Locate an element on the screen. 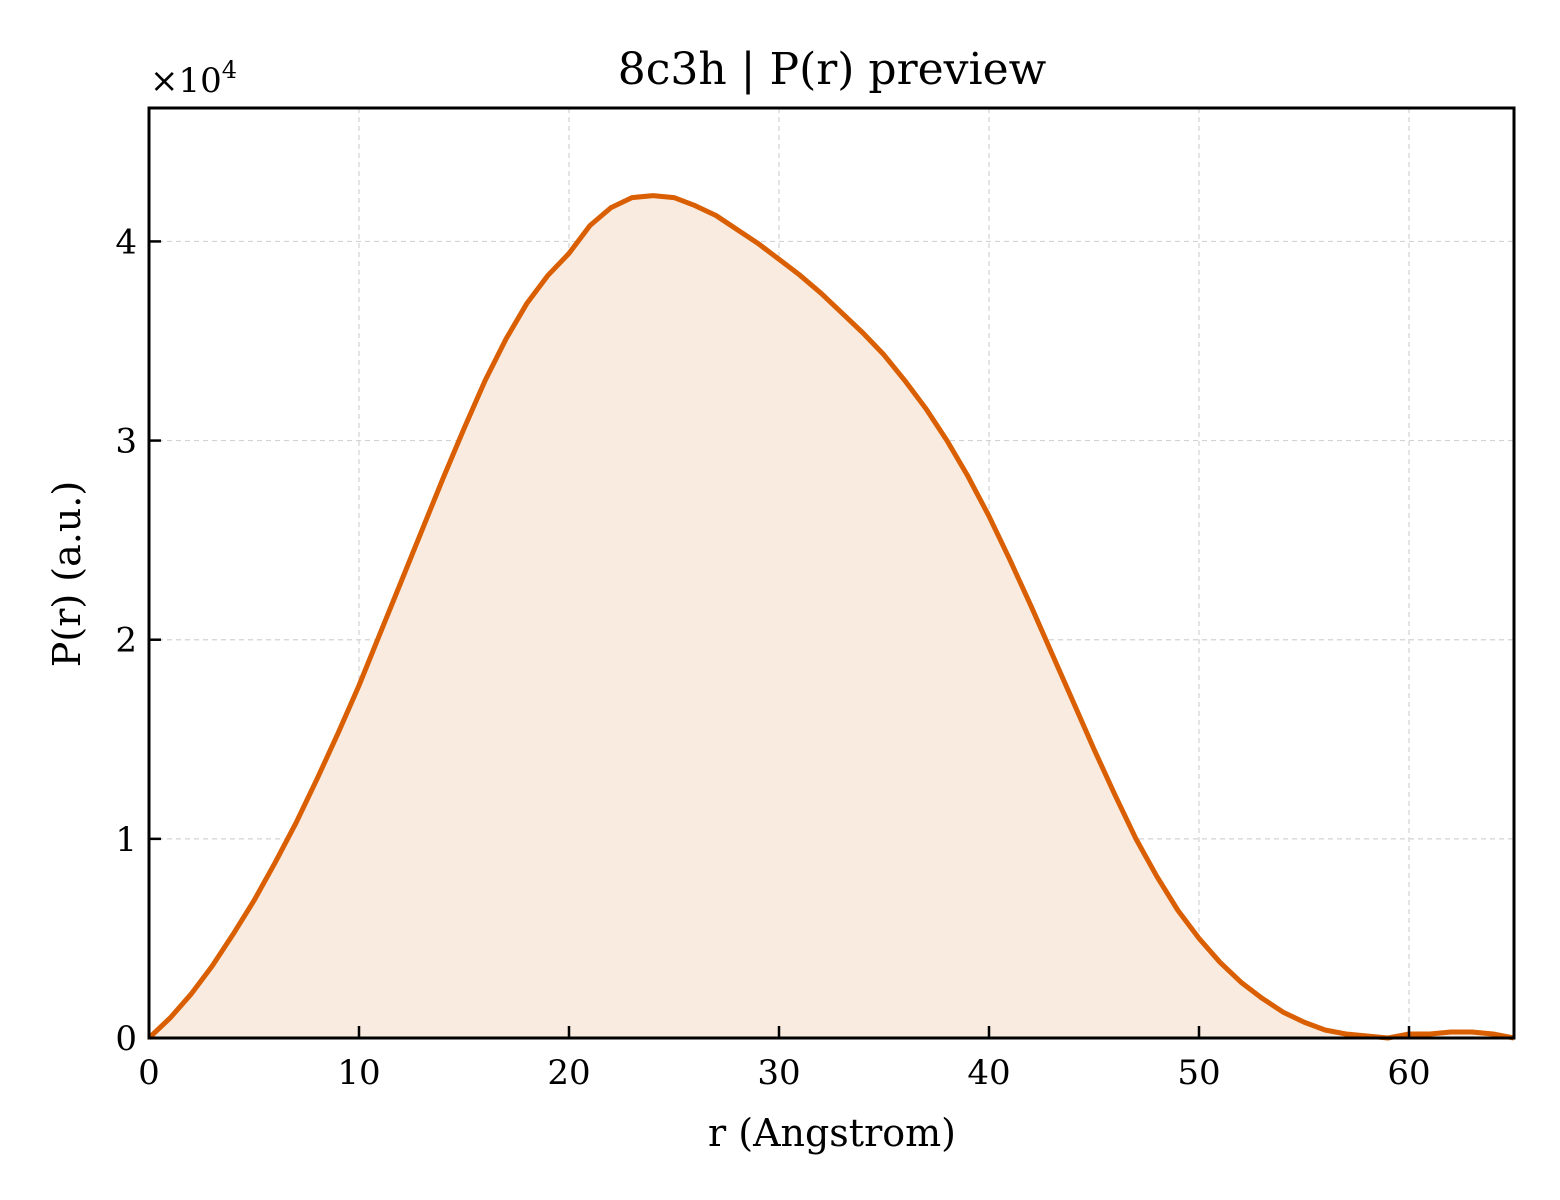 This screenshot has height=1200, width=1560. y-tick-label: 2 is located at coordinates (126, 641).